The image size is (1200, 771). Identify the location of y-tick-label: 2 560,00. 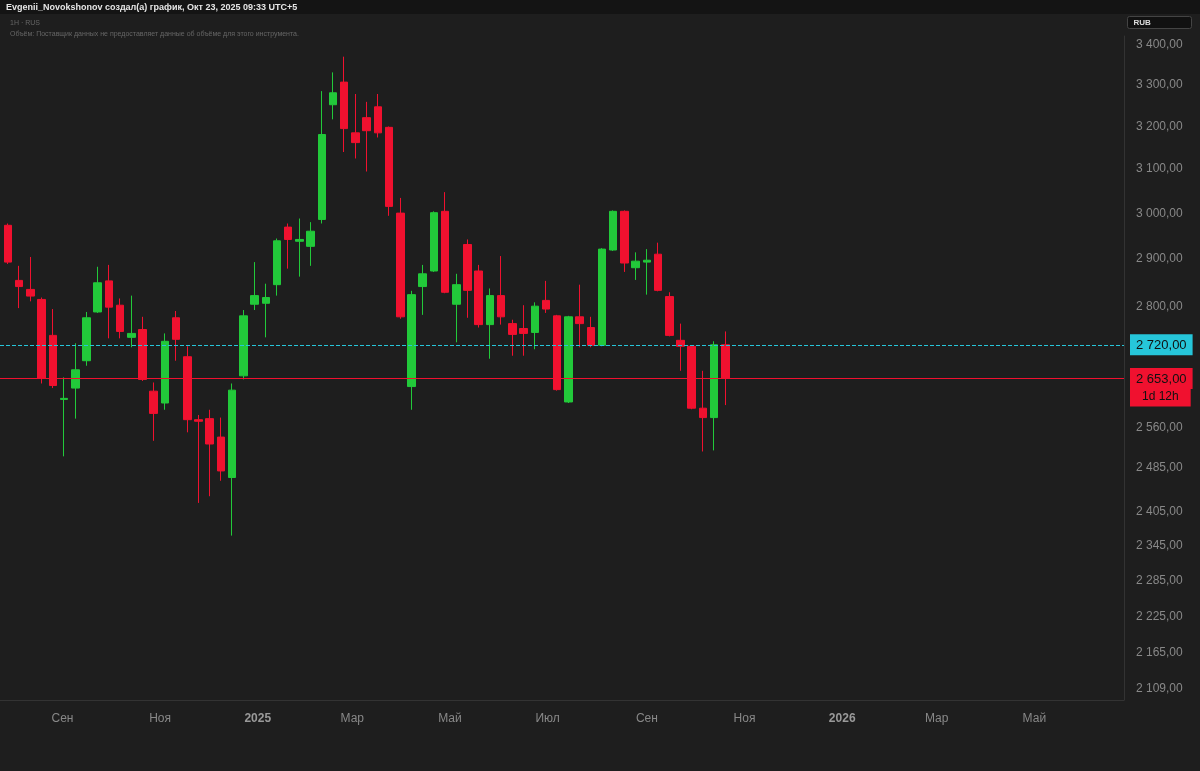
(1160, 426).